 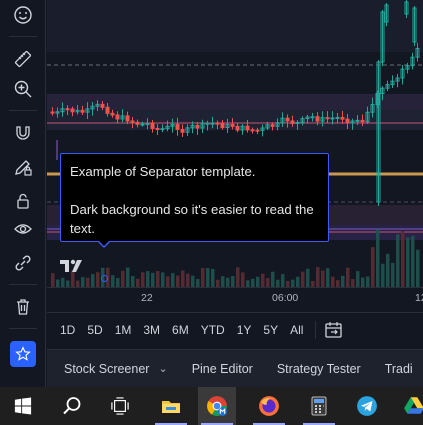 I want to click on range-1y-button: 1Y, so click(x=244, y=329).